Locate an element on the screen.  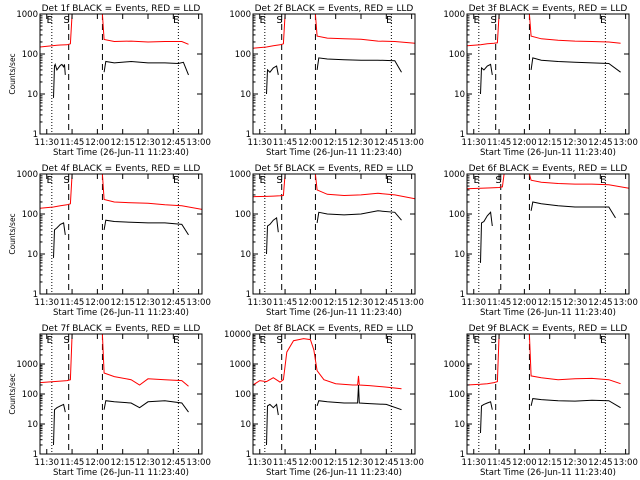
y-tick-label: 10000 is located at coordinates (237, 335).